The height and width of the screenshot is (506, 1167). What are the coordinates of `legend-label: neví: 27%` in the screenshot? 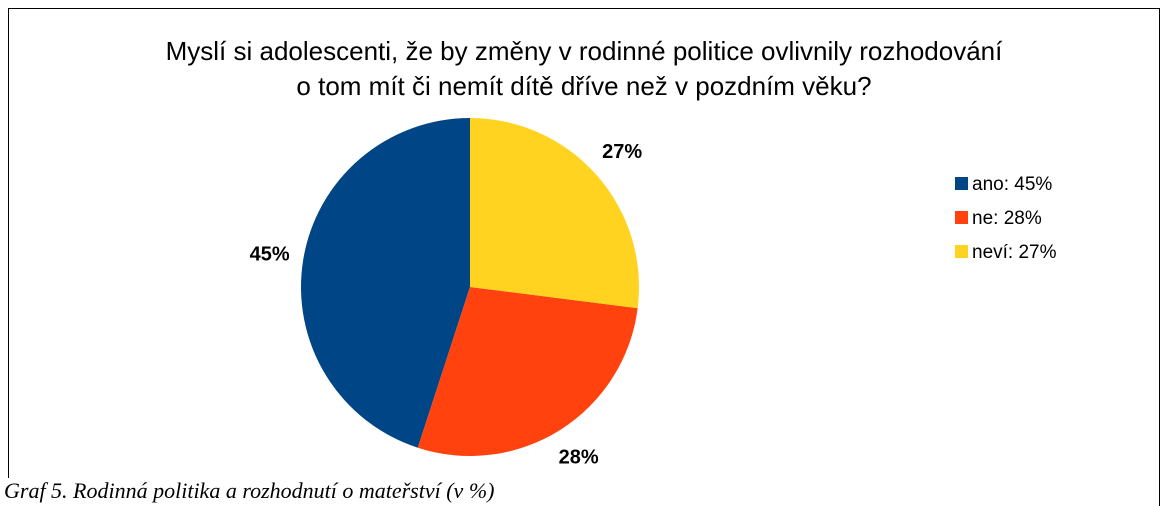 It's located at (1014, 252).